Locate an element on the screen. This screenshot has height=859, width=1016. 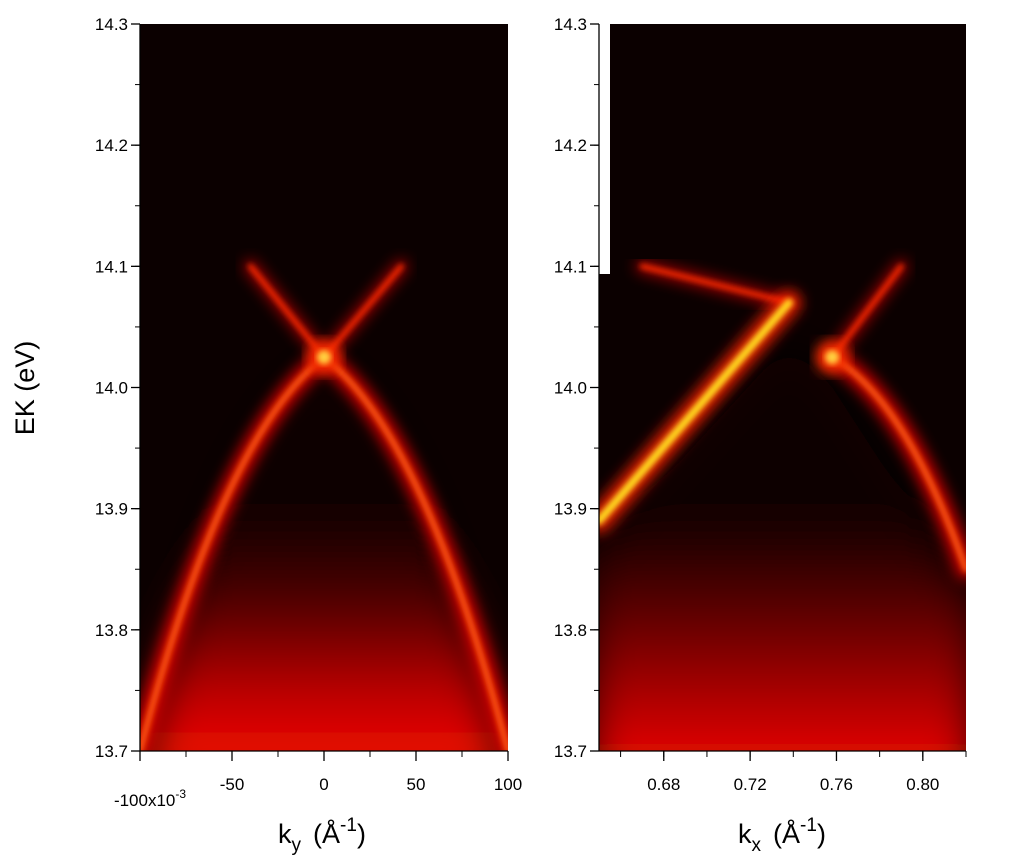
right-x-axis-title-close: ) is located at coordinates (821, 834).